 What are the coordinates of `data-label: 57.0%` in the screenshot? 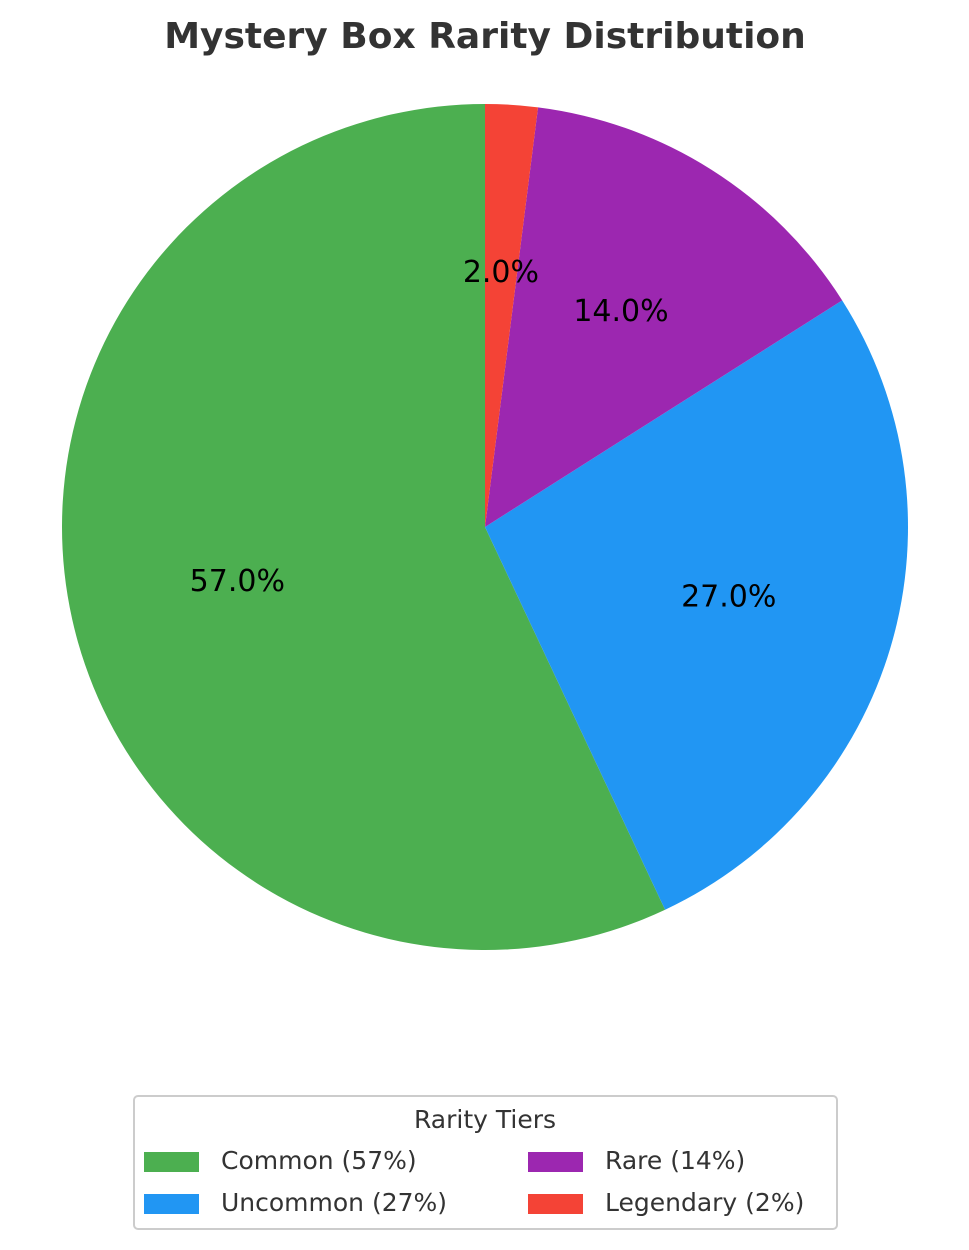 It's located at (237, 581).